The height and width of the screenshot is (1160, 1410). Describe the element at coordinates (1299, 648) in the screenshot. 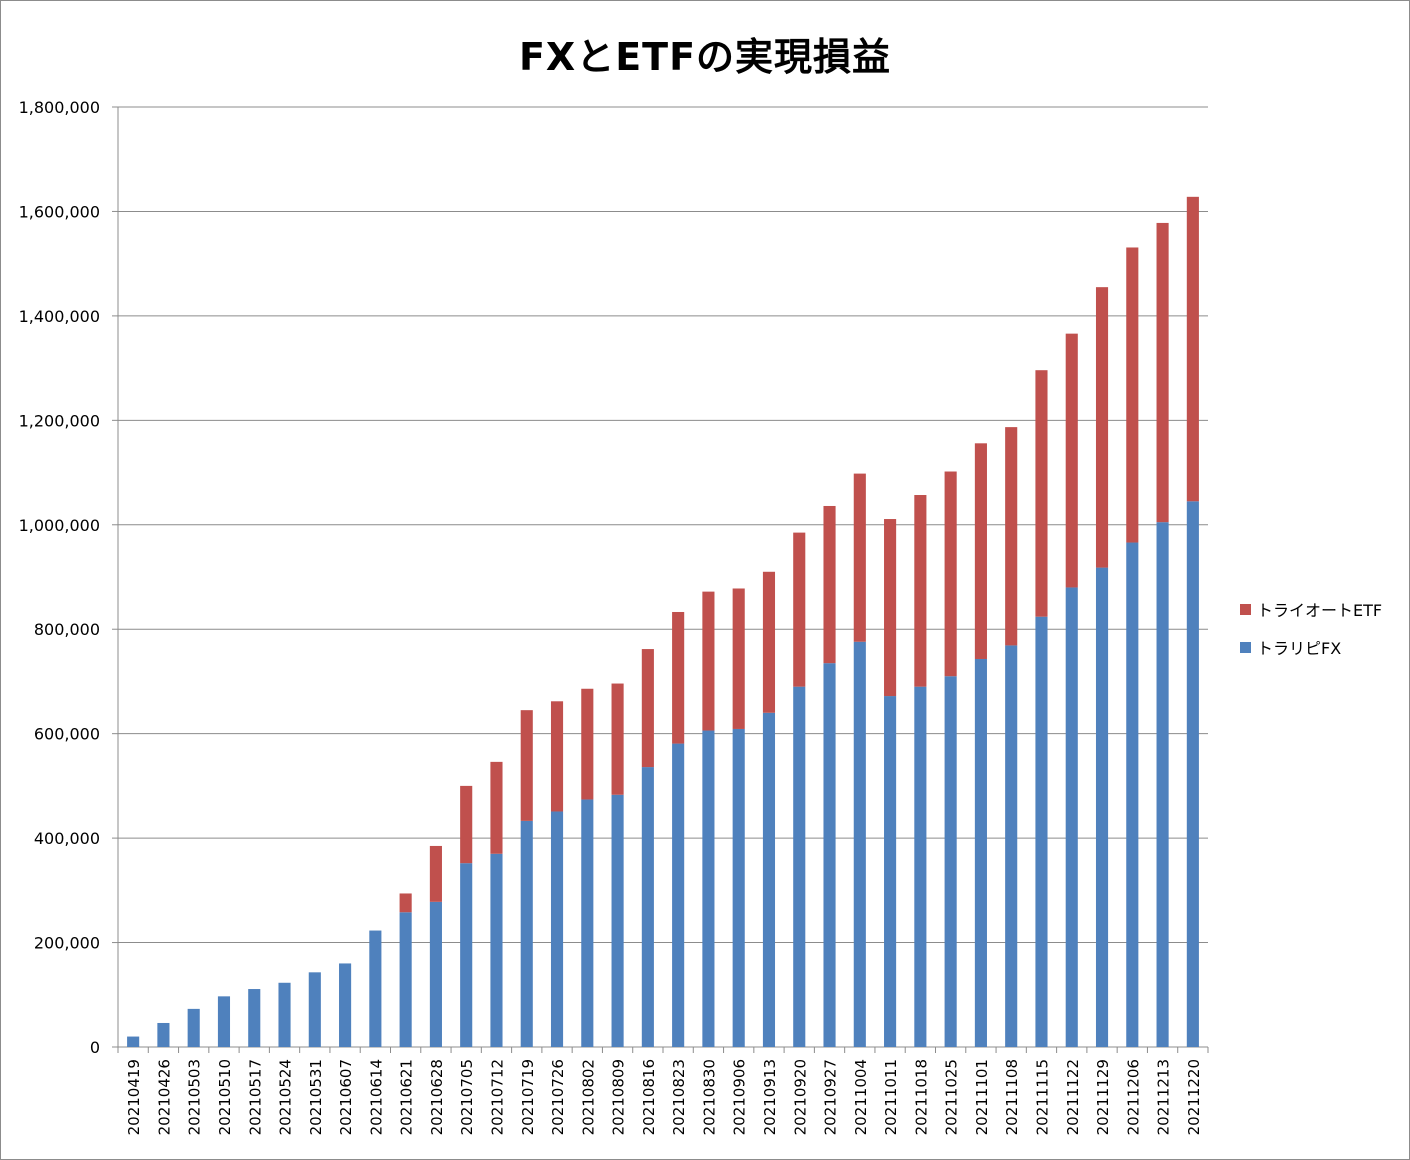

I see `legend-label-fx: トラリピFX` at that location.